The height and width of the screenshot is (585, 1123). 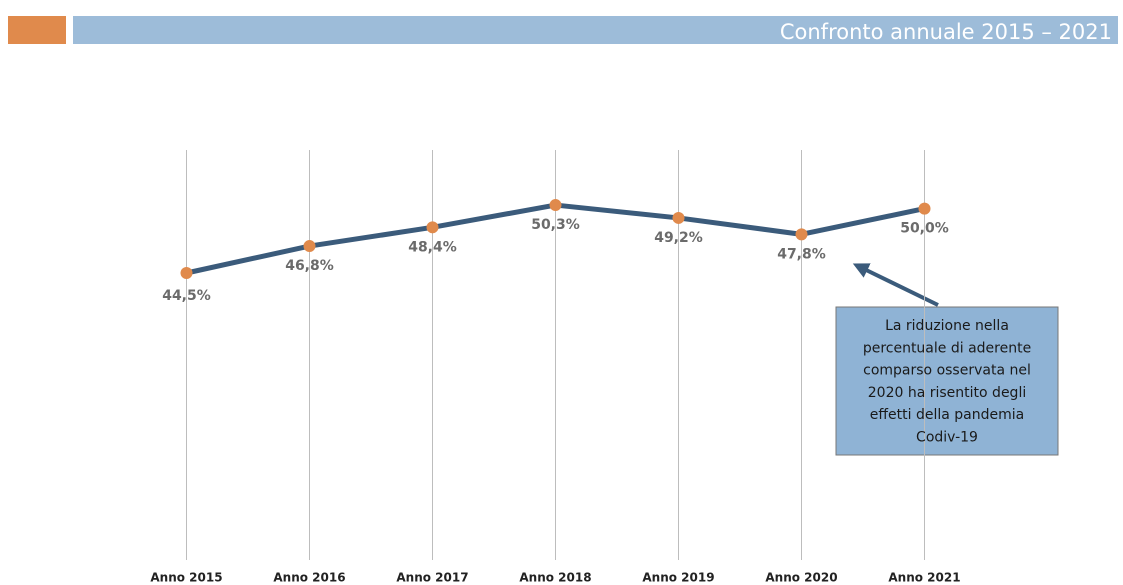 I want to click on data-label: 49,2%, so click(x=678, y=238).